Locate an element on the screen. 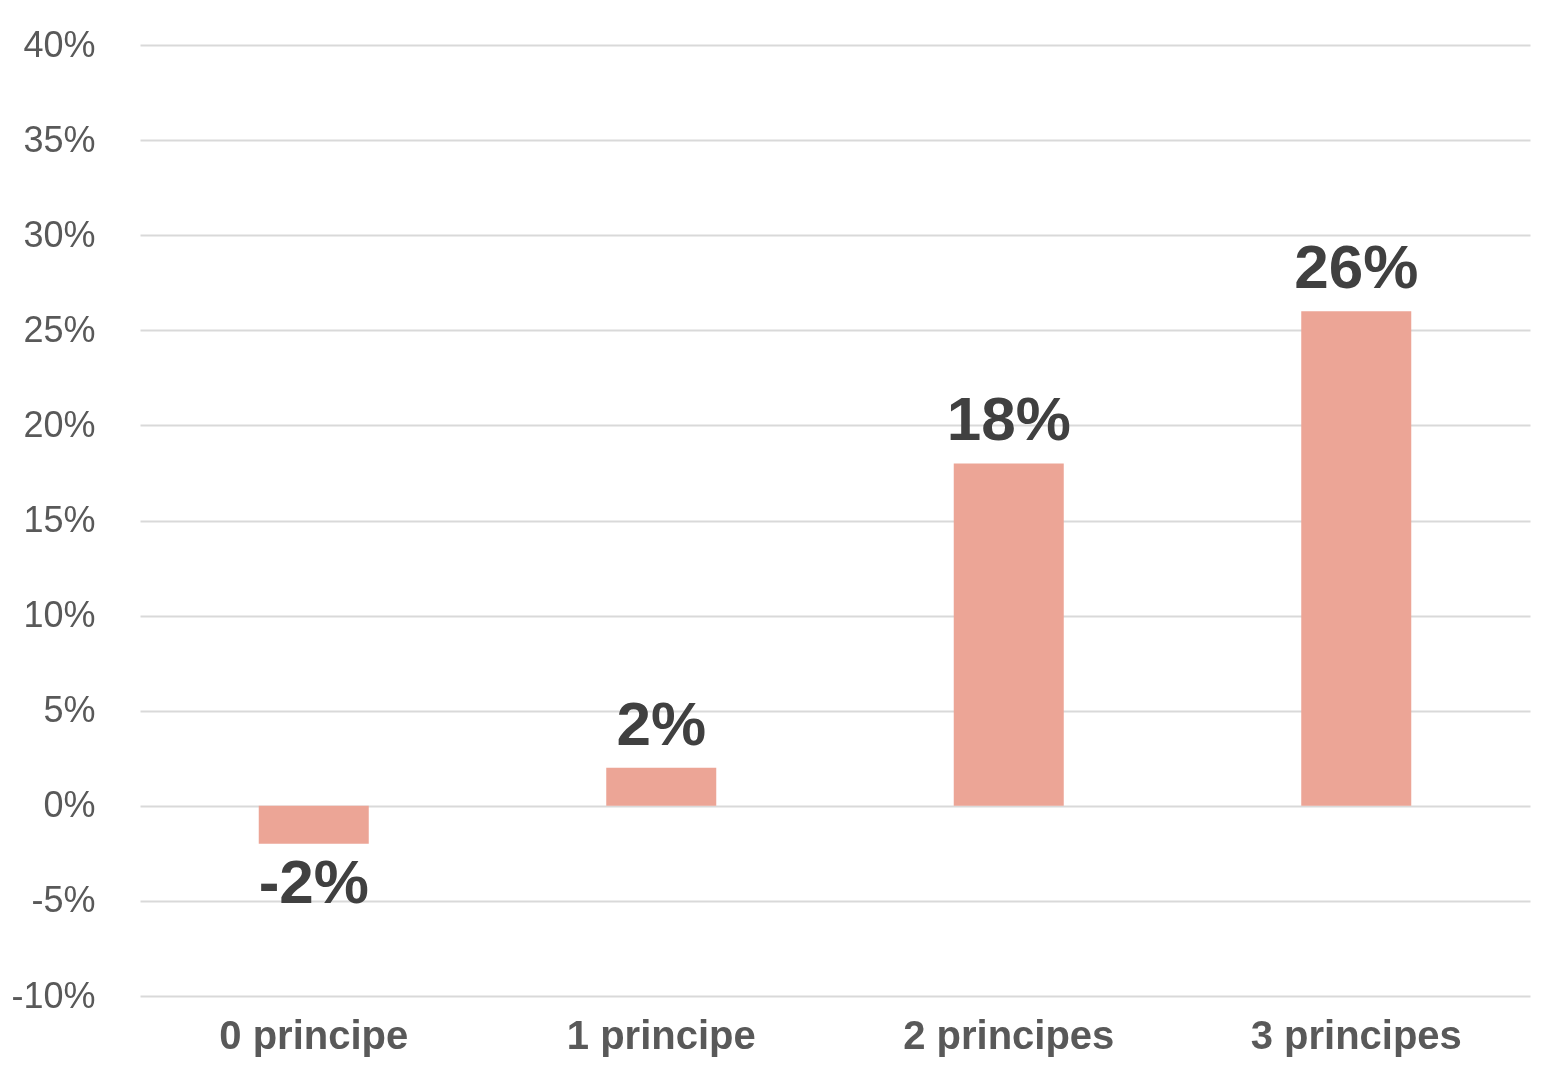  y-tick-label: 30% is located at coordinates (59, 234).